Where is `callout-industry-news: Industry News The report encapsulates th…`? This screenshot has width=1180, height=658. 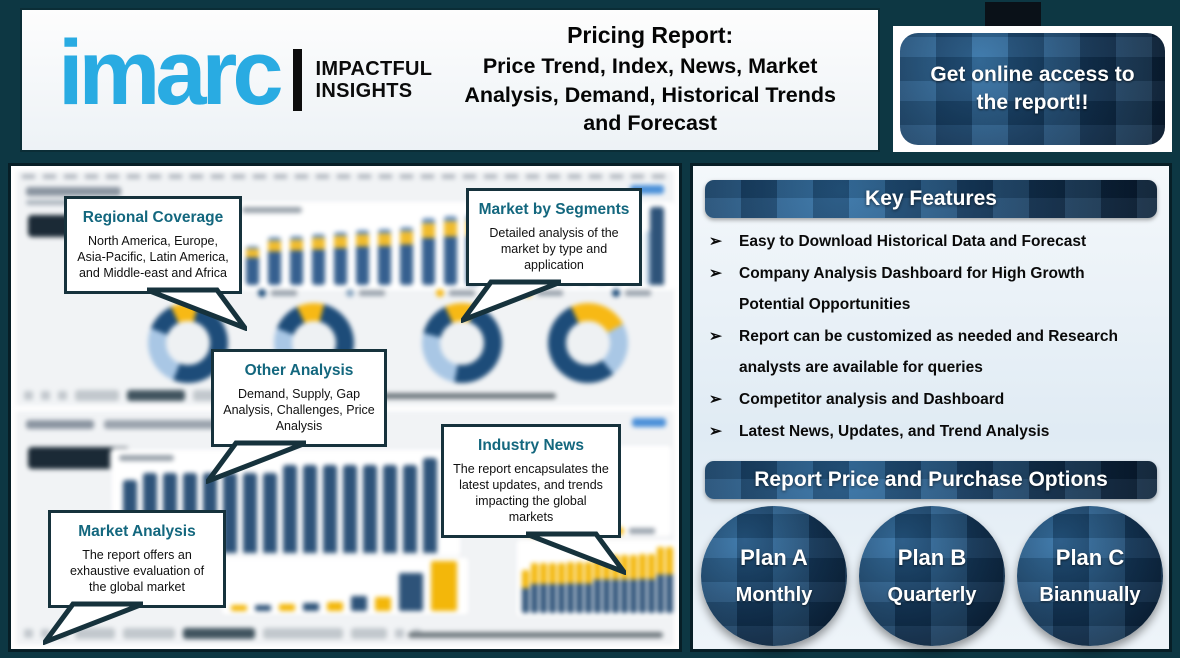 callout-industry-news: Industry News The report encapsulates th… is located at coordinates (536, 501).